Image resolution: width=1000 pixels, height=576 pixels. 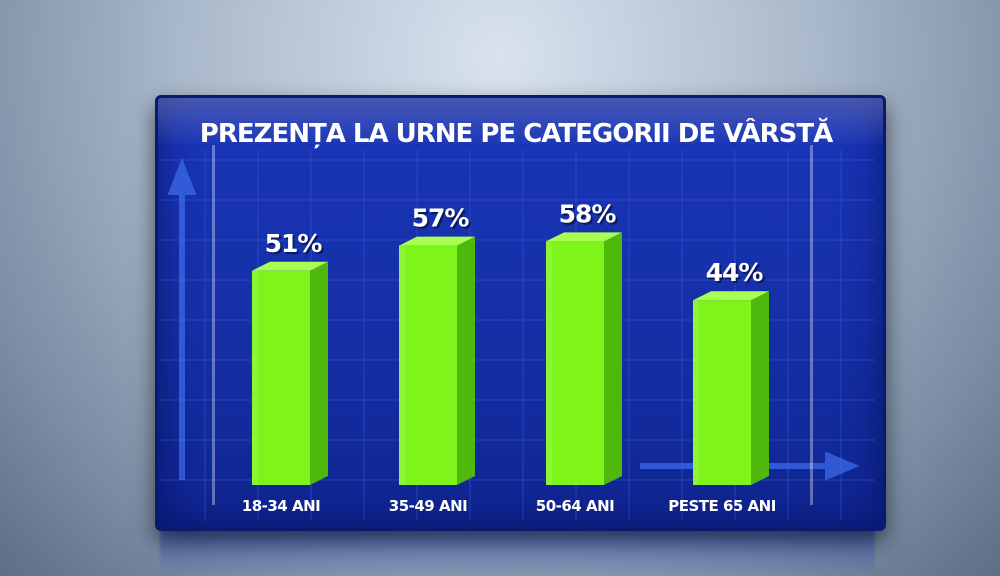 I want to click on value-label: 57%, so click(x=441, y=218).